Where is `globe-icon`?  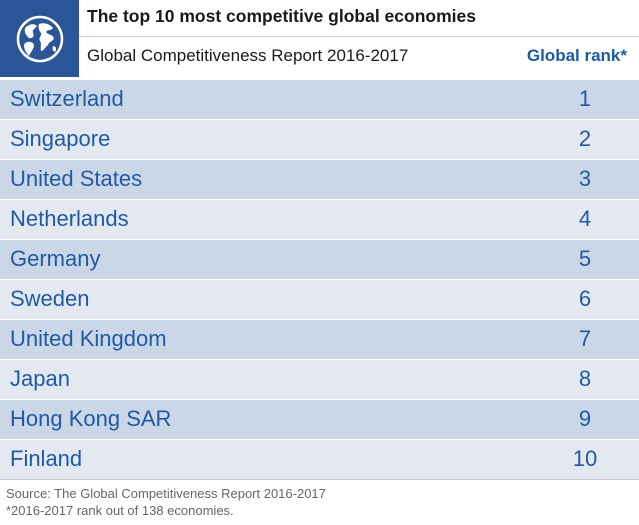 globe-icon is located at coordinates (39, 38).